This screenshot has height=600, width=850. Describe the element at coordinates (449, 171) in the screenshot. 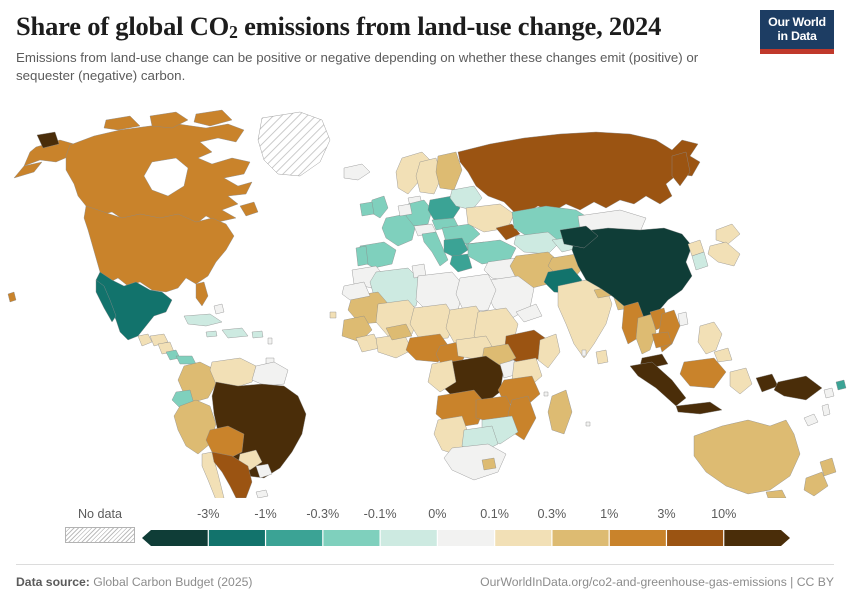

I see `country-finland: Finland` at that location.